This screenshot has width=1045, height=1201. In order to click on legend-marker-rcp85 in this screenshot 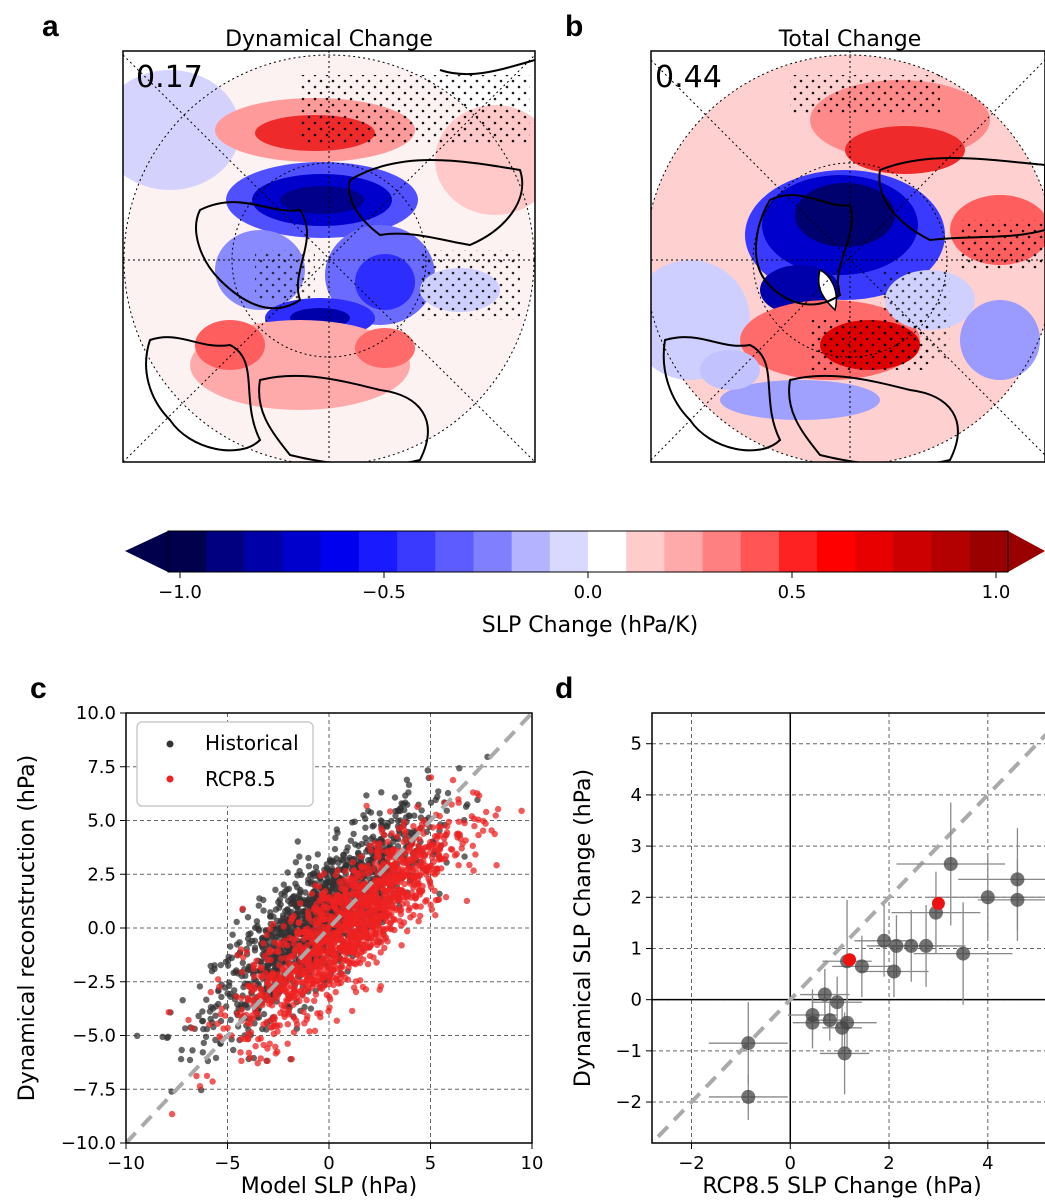, I will do `click(170, 779)`.